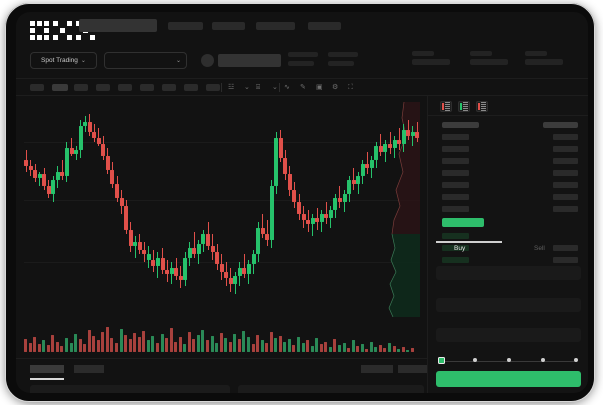  Describe the element at coordinates (464, 106) in the screenshot. I see `orderbook-mode-bids-icon` at that location.